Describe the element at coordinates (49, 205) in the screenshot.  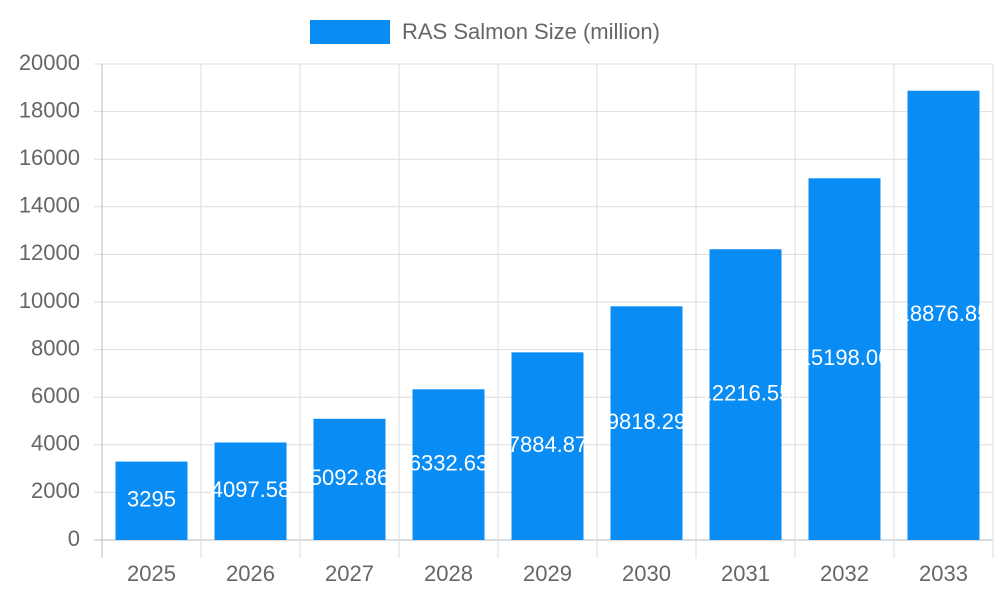
I see `y-tick-label: 14000` at that location.